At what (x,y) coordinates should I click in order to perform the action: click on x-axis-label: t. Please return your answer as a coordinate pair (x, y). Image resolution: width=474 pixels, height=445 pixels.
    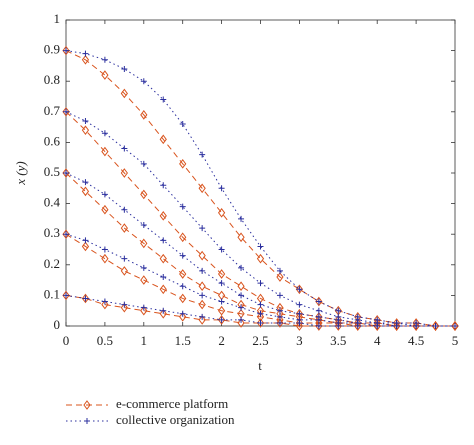
    Looking at the image, I should click on (260, 365).